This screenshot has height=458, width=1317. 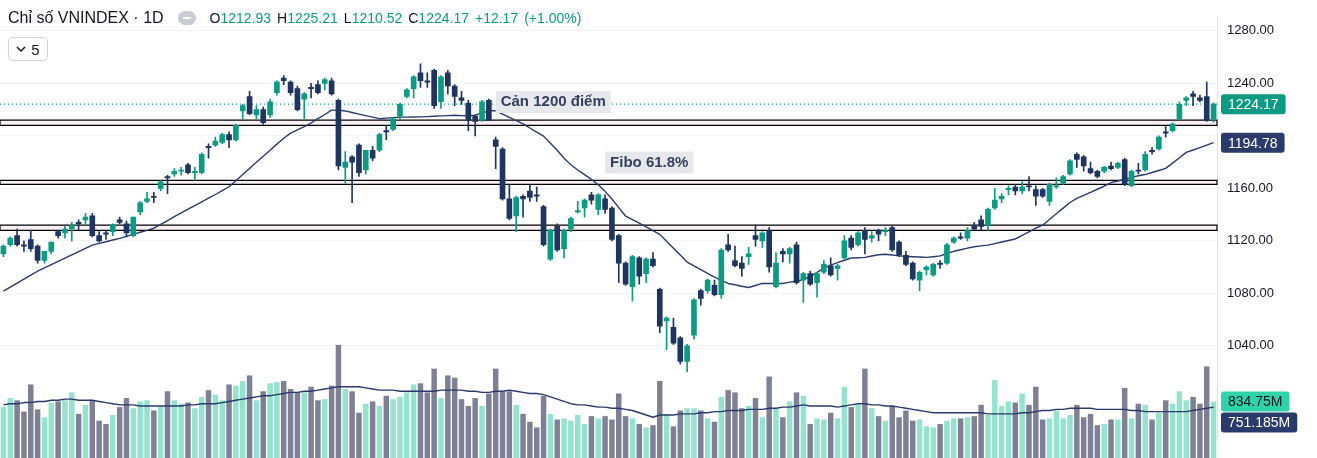 What do you see at coordinates (1259, 422) in the screenshot?
I see `text: 751.185M` at bounding box center [1259, 422].